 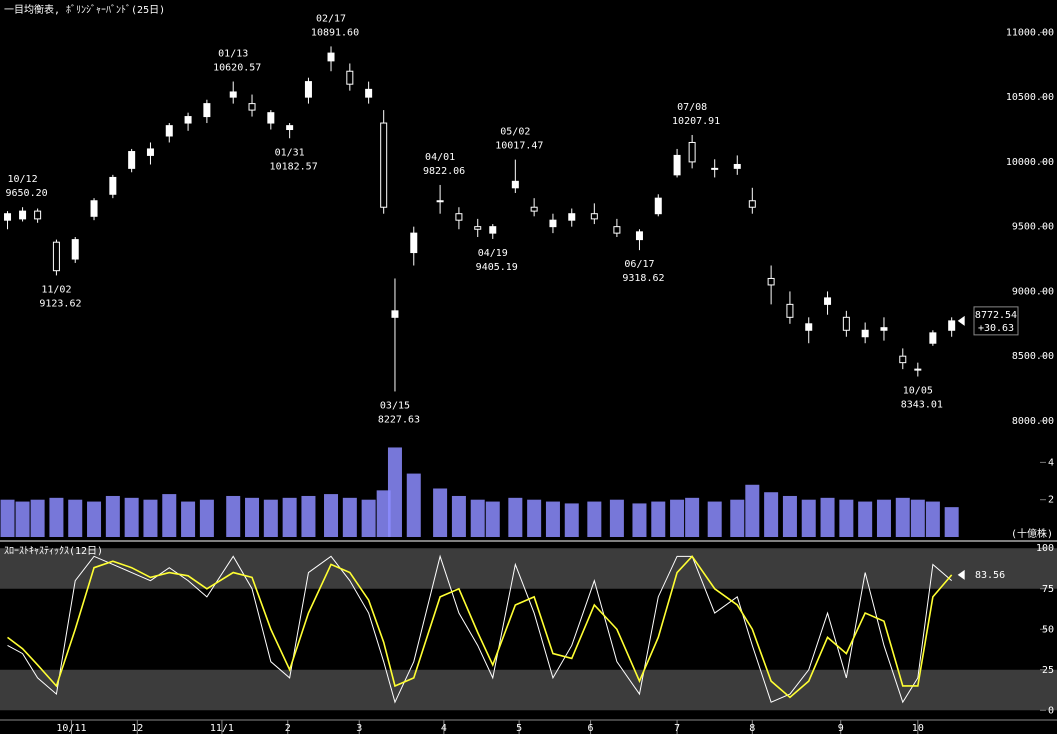 What do you see at coordinates (922, 405) in the screenshot?
I see `annotation-value: 8343.01` at bounding box center [922, 405].